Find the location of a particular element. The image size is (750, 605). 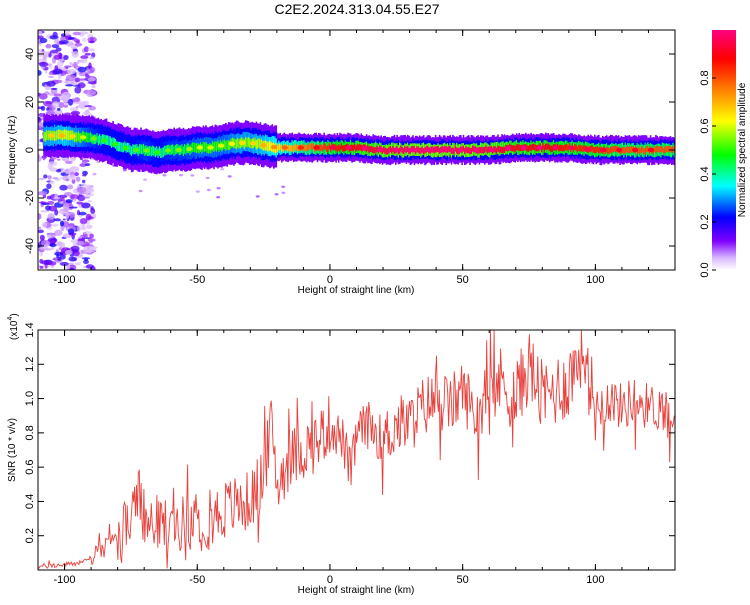

snr-y-multiplier-close: ) is located at coordinates (14, 314).